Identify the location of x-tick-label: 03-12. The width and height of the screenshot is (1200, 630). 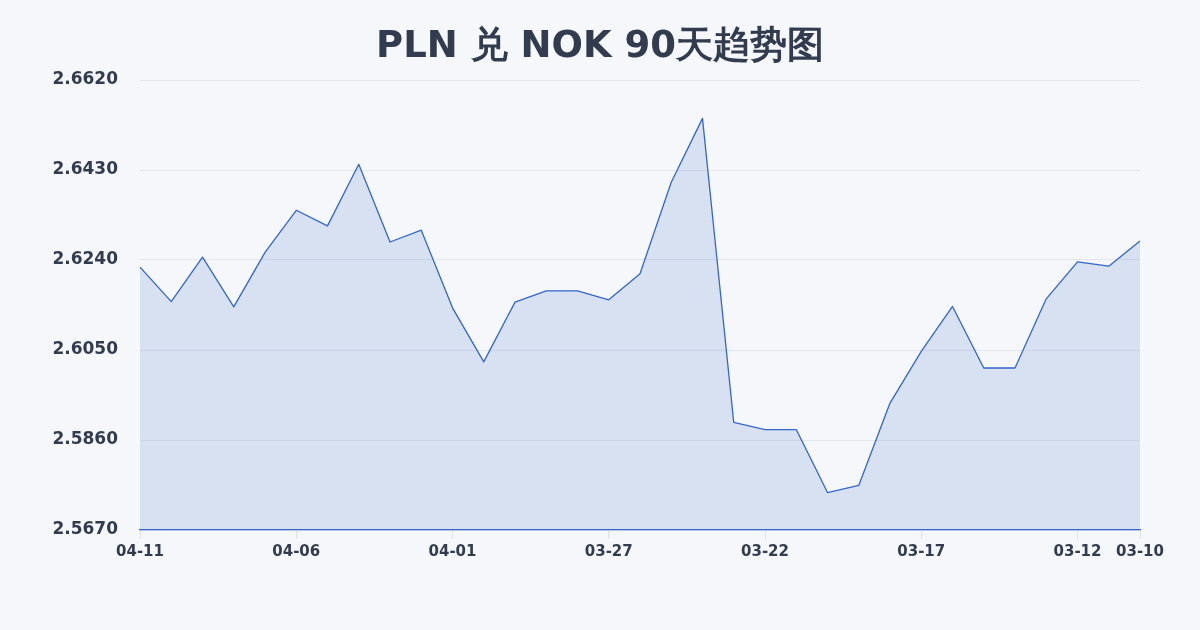
(1077, 550).